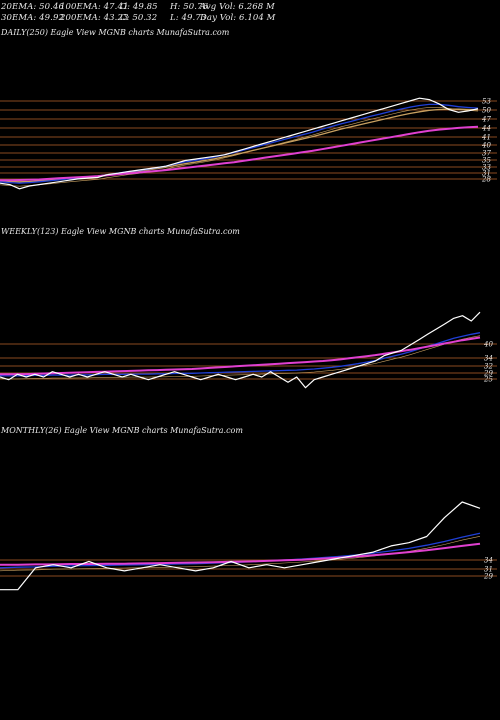 This screenshot has width=500, height=720. What do you see at coordinates (189, 7) in the screenshot?
I see `stat-high: H: 50.76` at bounding box center [189, 7].